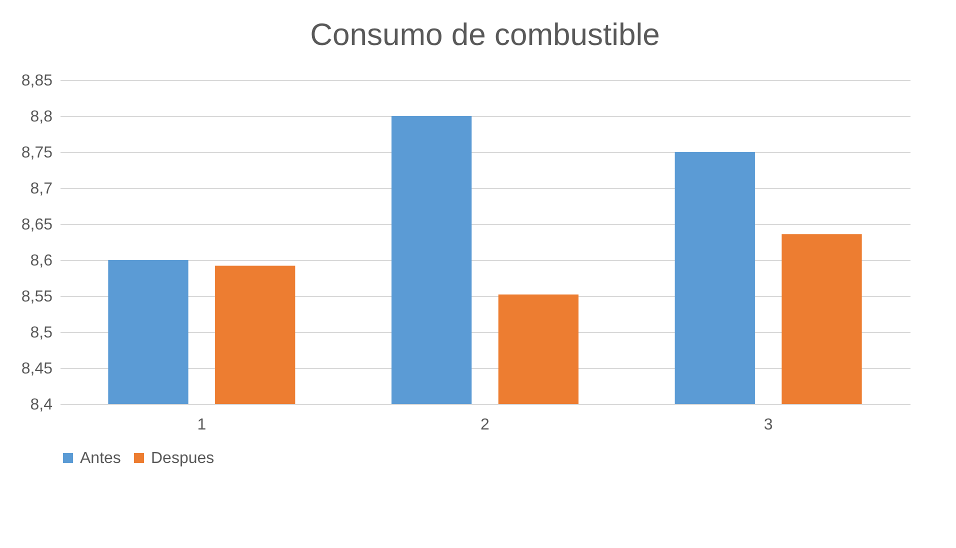 The width and height of the screenshot is (956, 548). What do you see at coordinates (41, 333) in the screenshot?
I see `y-tick-label: 8,5` at bounding box center [41, 333].